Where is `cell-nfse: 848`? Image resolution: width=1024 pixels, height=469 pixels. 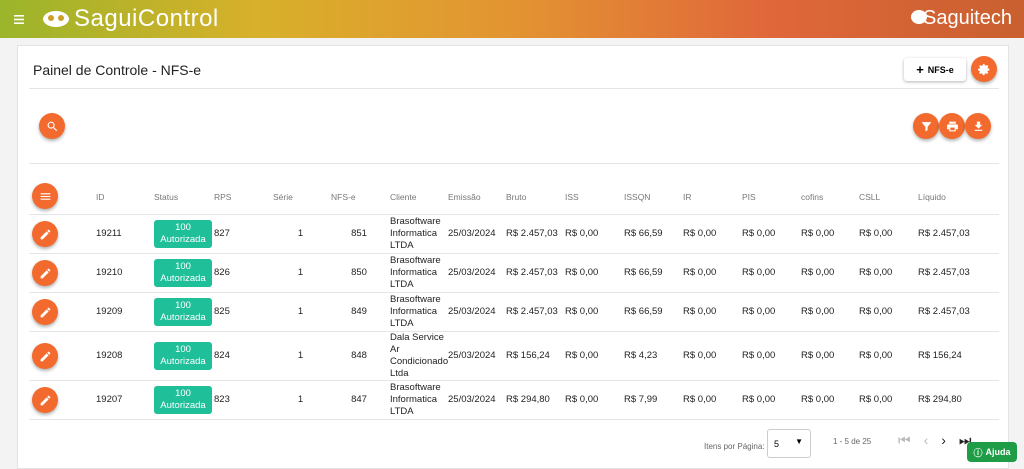
cell-nfse: 848 is located at coordinates (359, 355).